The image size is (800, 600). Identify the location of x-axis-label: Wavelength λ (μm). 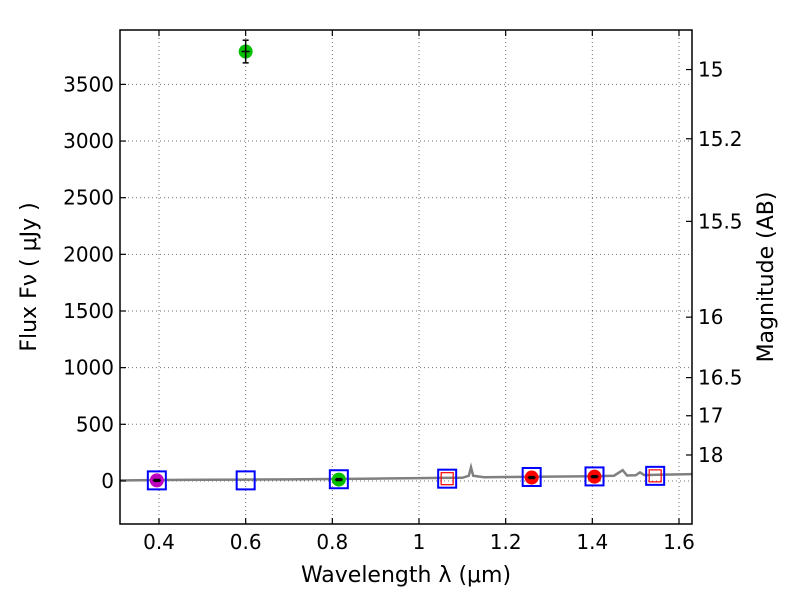
(406, 575).